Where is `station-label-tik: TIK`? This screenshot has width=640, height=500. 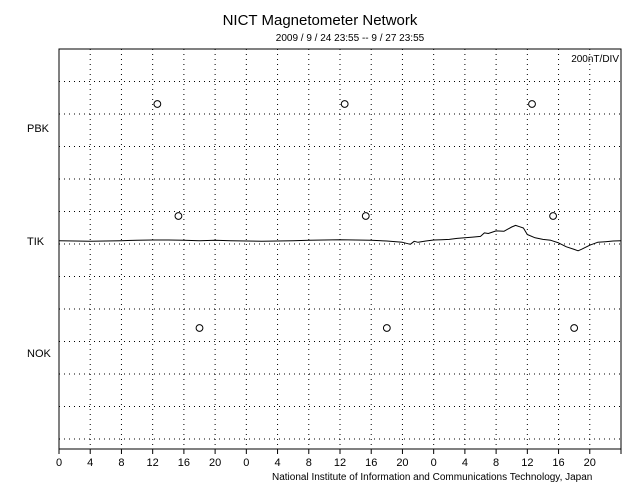
station-label-tik: TIK is located at coordinates (36, 242).